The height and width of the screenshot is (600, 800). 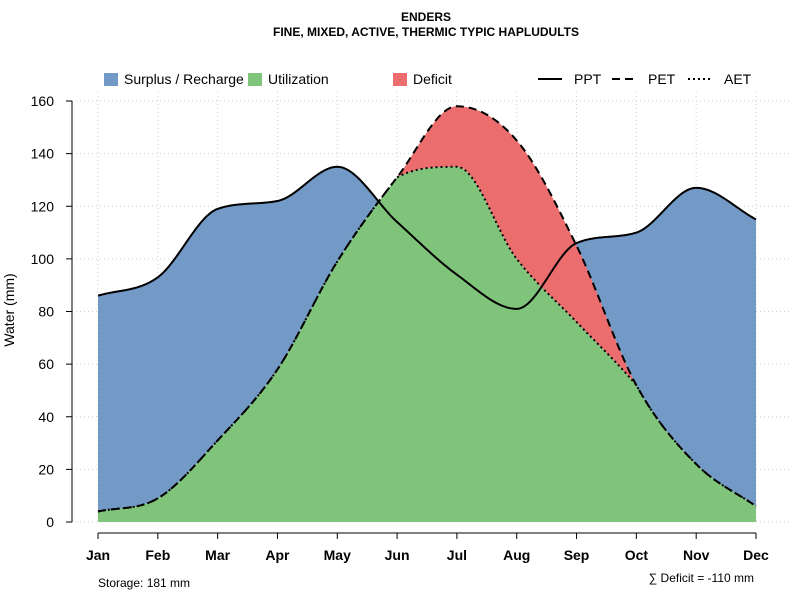 I want to click on y-tick-label: 160, so click(x=43, y=101).